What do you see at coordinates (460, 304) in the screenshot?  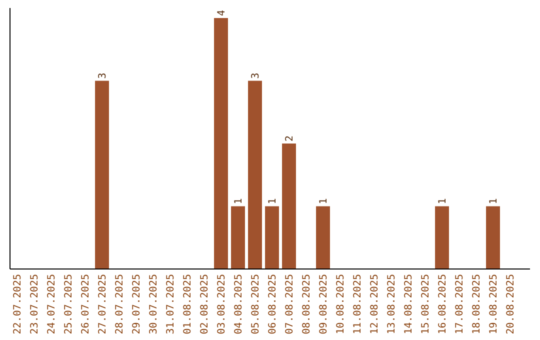 I see `x-tick-label: 17.08.2025` at bounding box center [460, 304].